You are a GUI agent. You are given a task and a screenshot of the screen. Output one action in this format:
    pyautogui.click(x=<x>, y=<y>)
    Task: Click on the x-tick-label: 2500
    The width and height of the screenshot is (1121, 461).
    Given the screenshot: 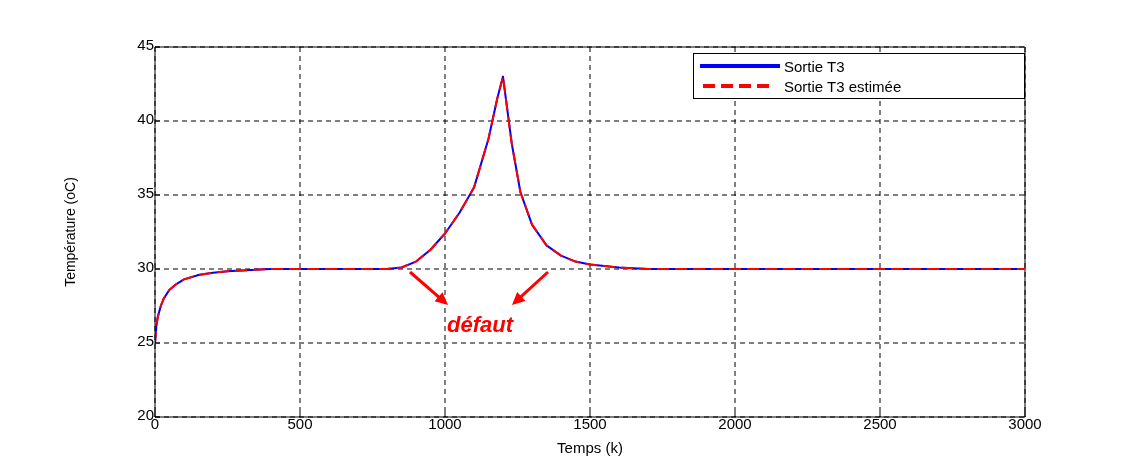 What is the action you would take?
    pyautogui.click(x=880, y=423)
    